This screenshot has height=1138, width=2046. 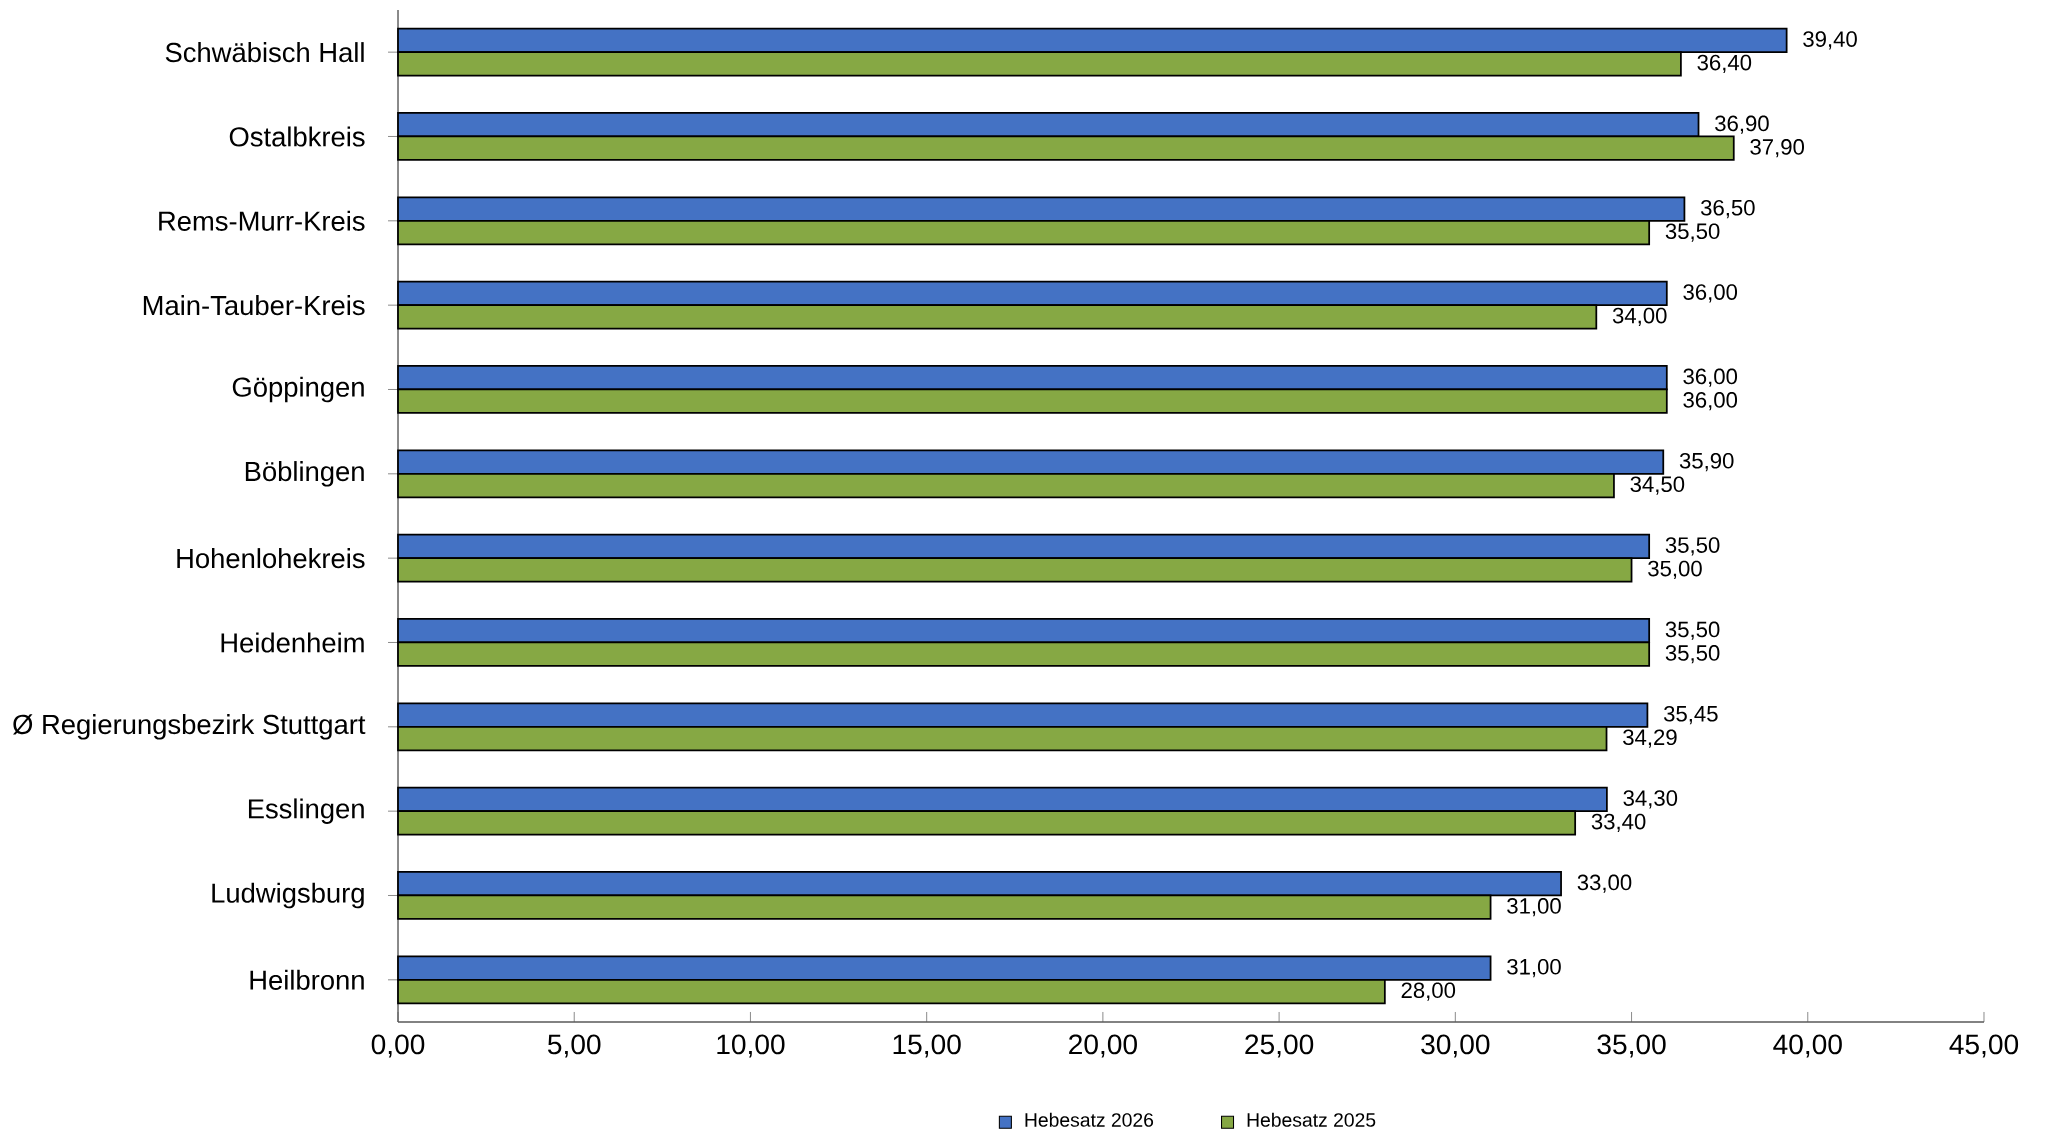 What do you see at coordinates (1639, 317) in the screenshot?
I see `data-label: 34,00` at bounding box center [1639, 317].